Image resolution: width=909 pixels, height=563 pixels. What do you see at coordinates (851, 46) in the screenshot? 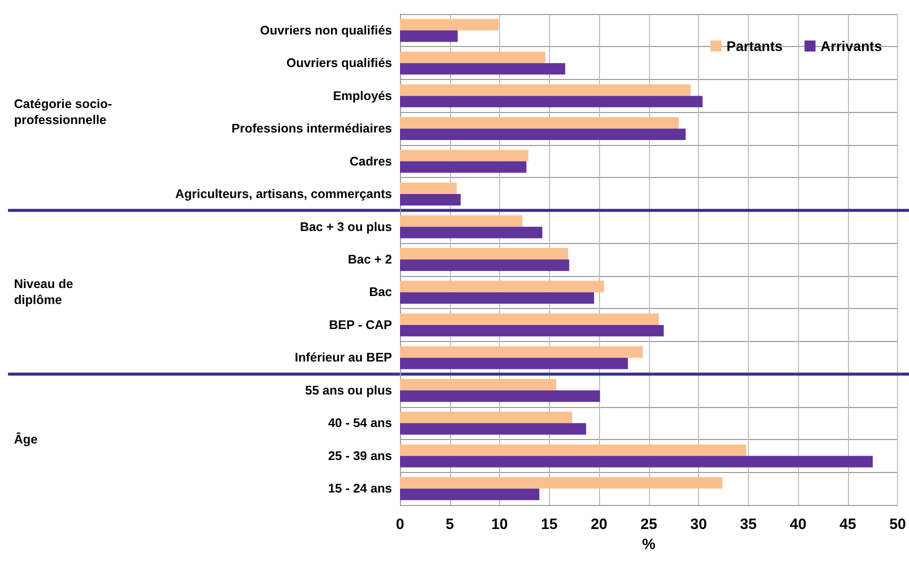
I see `legend-label: Arrivants` at bounding box center [851, 46].